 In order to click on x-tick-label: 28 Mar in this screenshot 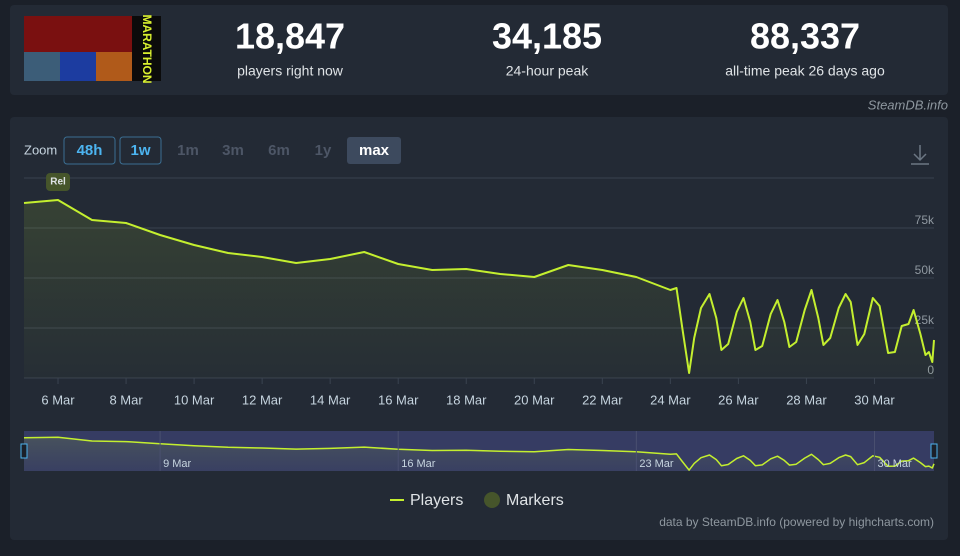, I will do `click(806, 399)`.